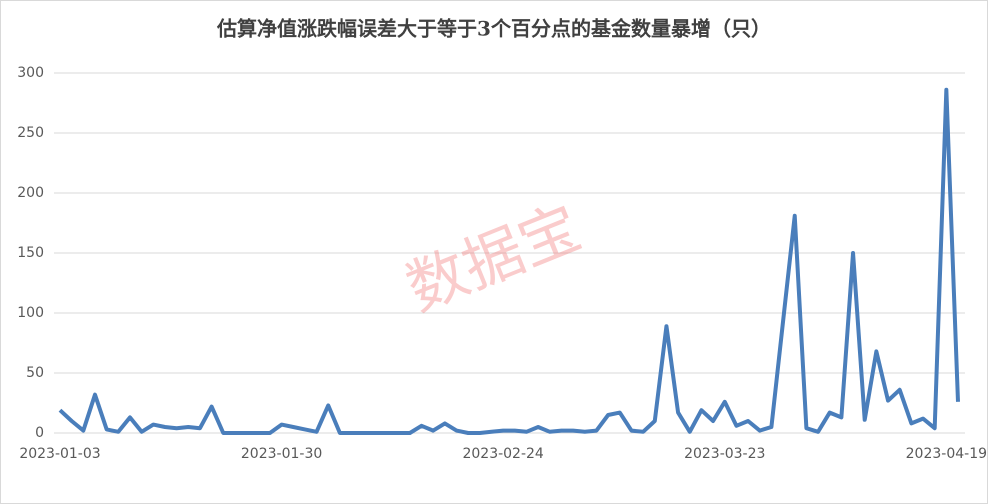 This screenshot has width=988, height=504. What do you see at coordinates (30, 133) in the screenshot?
I see `y-tick-label: 250` at bounding box center [30, 133].